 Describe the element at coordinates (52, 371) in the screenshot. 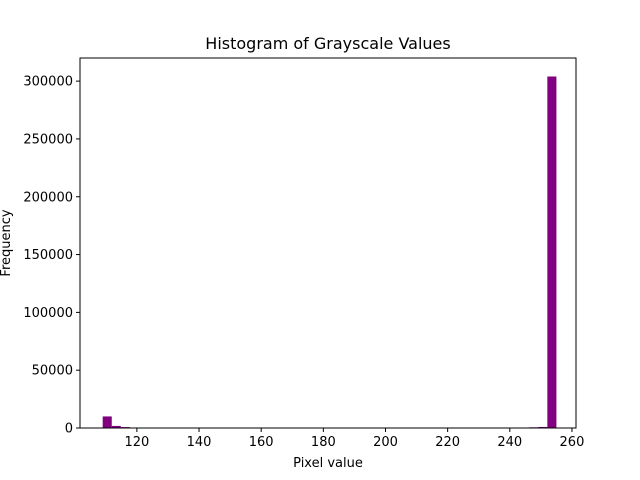

I see `y-tick-label: 50000` at that location.